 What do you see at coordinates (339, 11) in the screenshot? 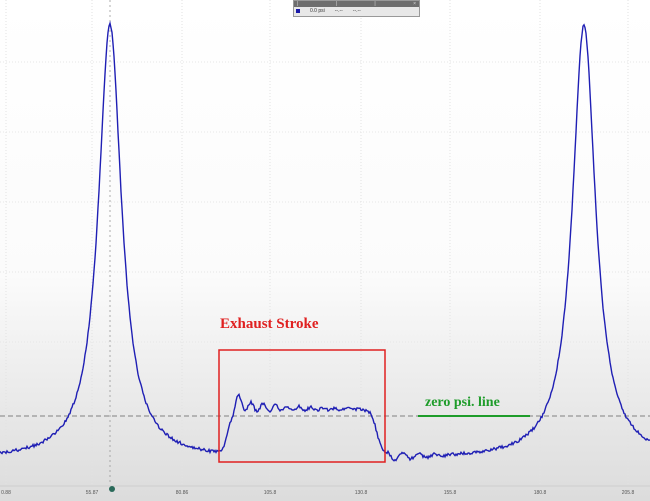
I see `column-2-value: --.--` at bounding box center [339, 11].